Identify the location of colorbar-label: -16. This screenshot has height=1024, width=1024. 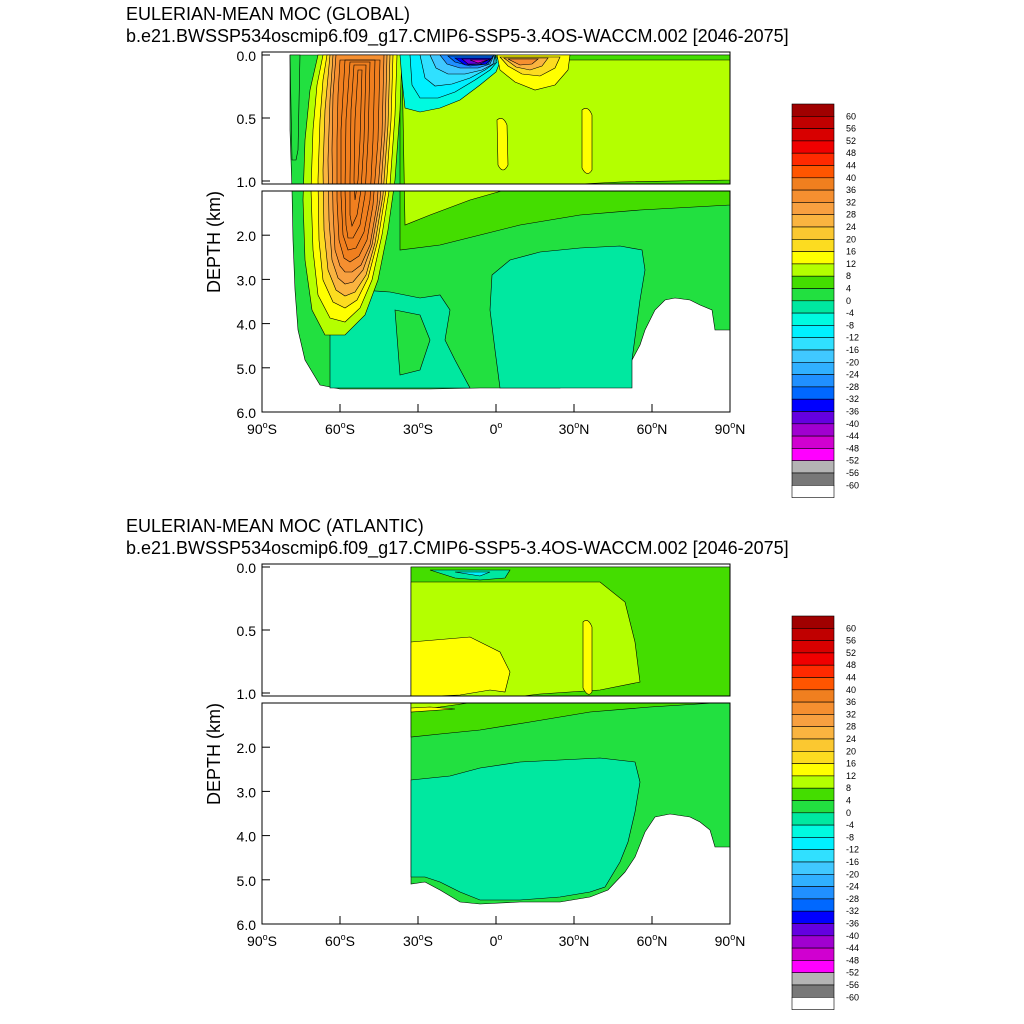
(852, 350).